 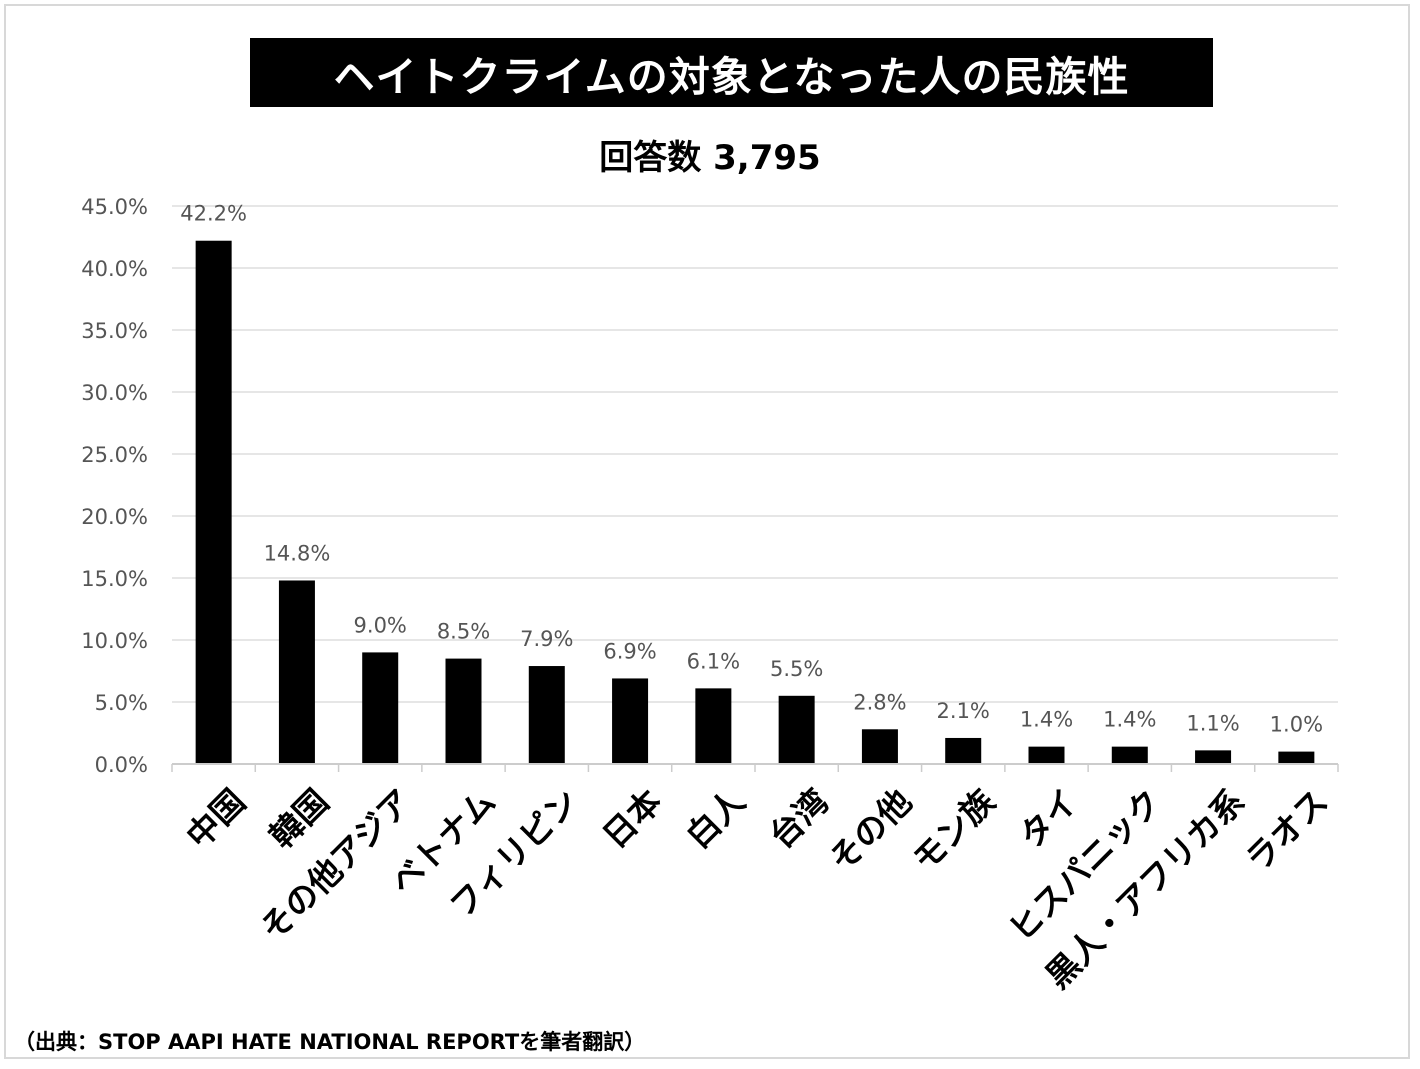 What do you see at coordinates (546, 639) in the screenshot?
I see `data-label: 7.9%` at bounding box center [546, 639].